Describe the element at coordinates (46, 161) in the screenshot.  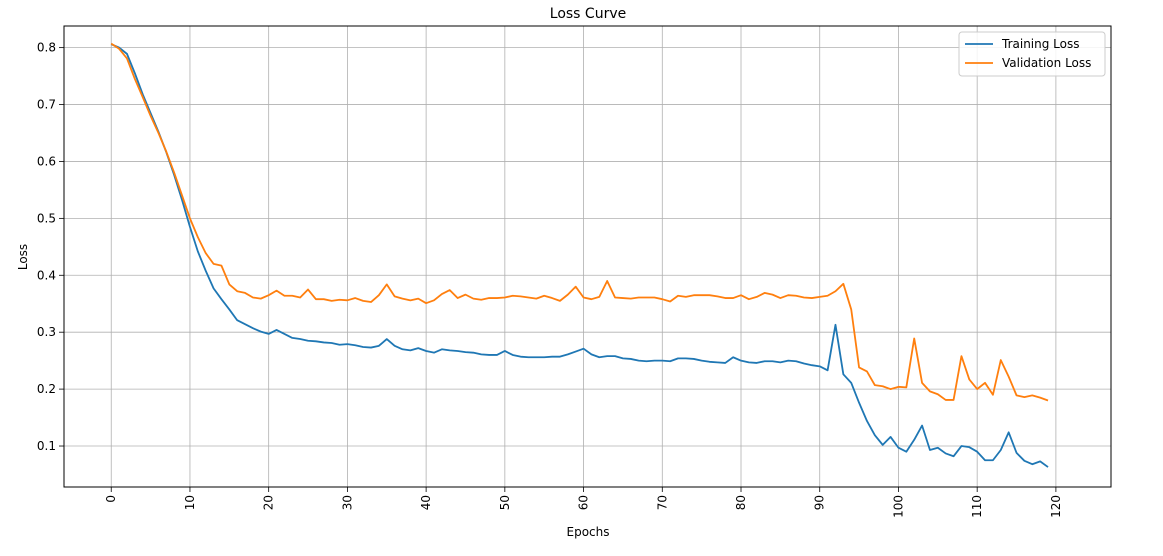
I see `y-tick-label: 0.6` at that location.